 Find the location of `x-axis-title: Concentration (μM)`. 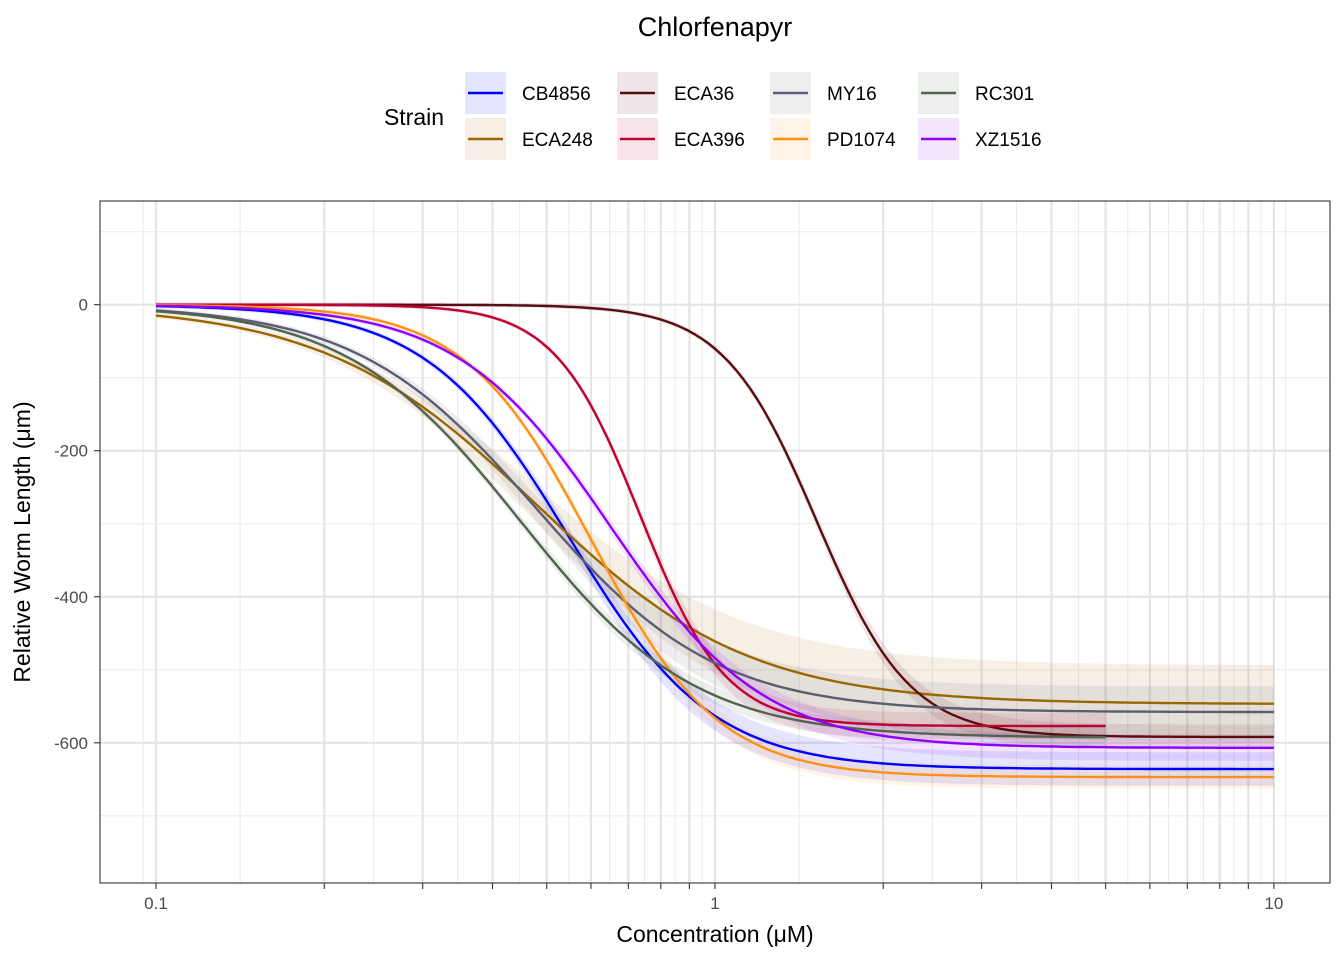

x-axis-title: Concentration (μM) is located at coordinates (714, 934).